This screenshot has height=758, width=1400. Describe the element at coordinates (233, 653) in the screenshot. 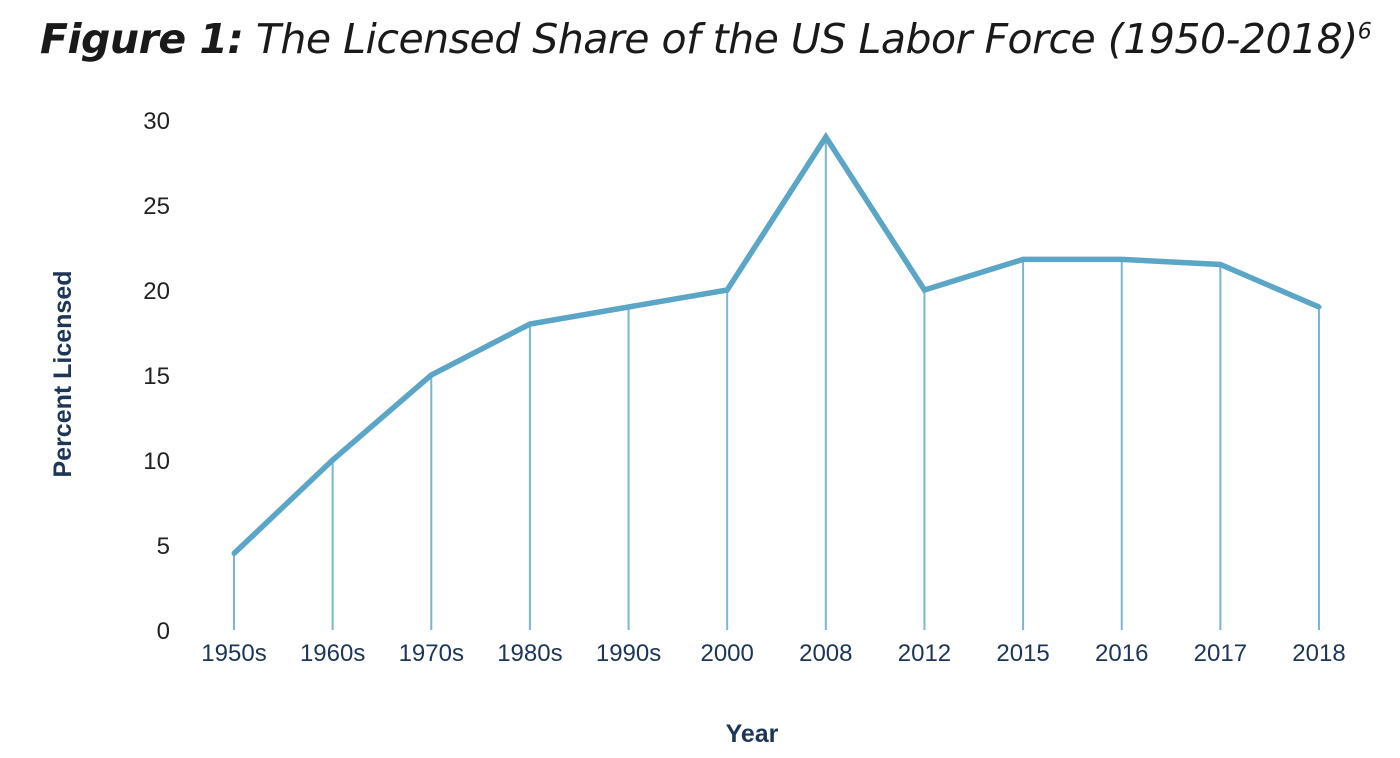

I see `x-tick-label: 1950s` at that location.